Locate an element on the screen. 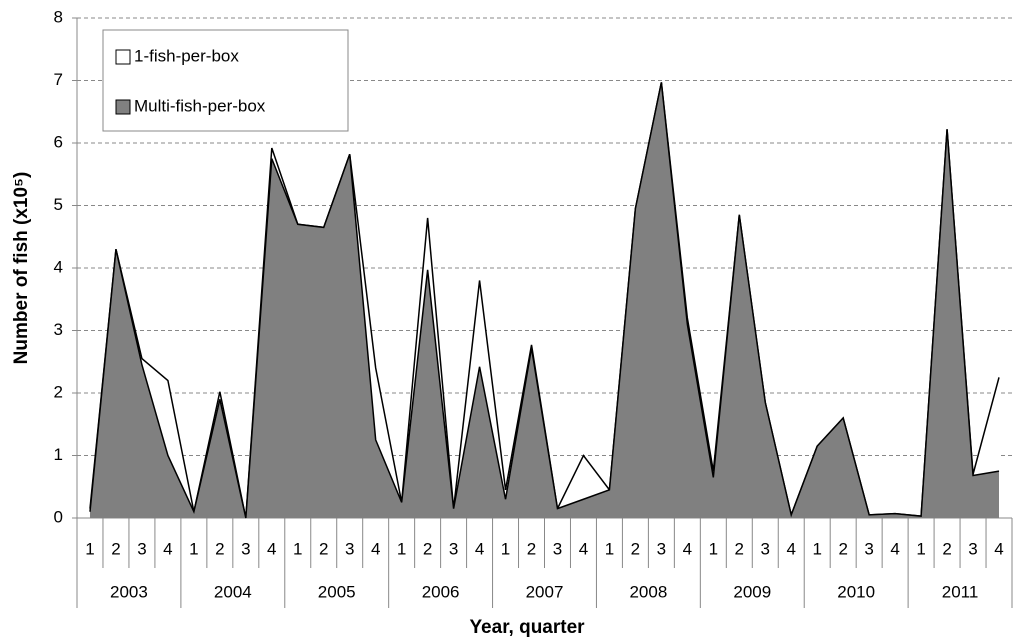  y-tick-label: 1 is located at coordinates (58, 454).